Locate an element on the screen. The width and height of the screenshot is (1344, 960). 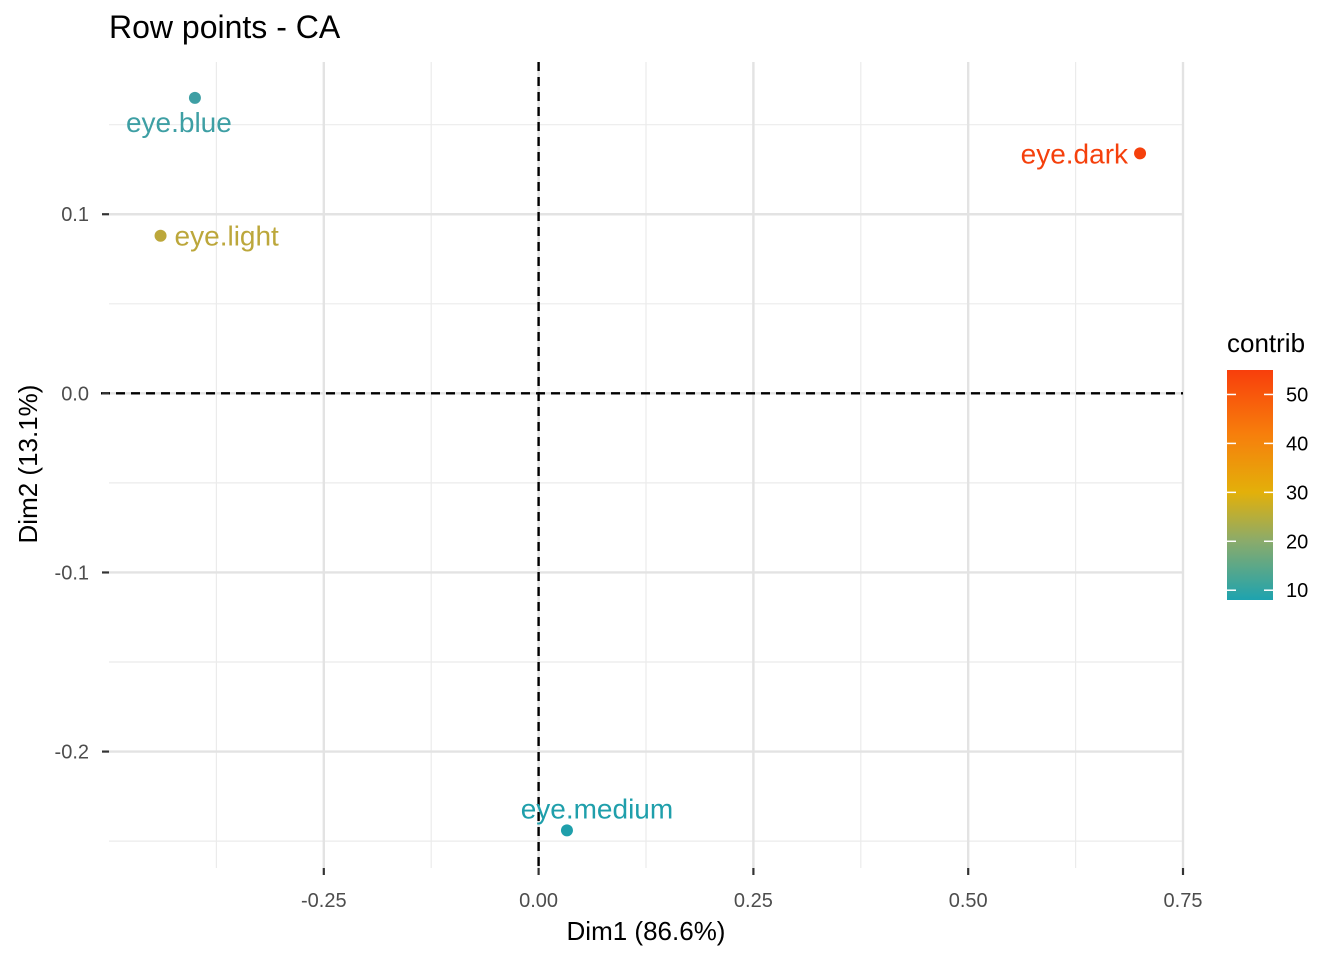
x-axis-title: Dim1 (86.6%) is located at coordinates (646, 931).